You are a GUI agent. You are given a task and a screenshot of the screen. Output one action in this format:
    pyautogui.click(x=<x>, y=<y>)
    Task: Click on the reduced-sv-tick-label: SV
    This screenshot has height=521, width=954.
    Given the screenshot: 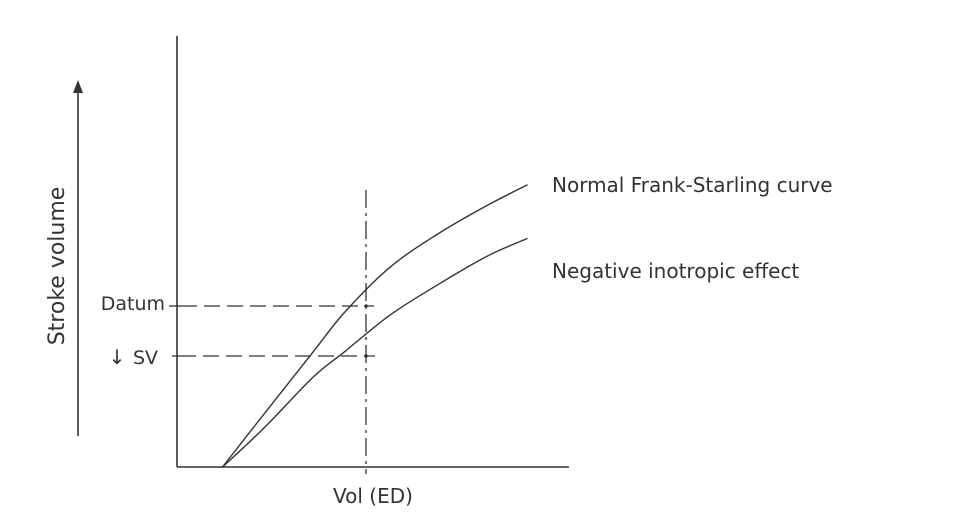 What is the action you would take?
    pyautogui.click(x=145, y=358)
    